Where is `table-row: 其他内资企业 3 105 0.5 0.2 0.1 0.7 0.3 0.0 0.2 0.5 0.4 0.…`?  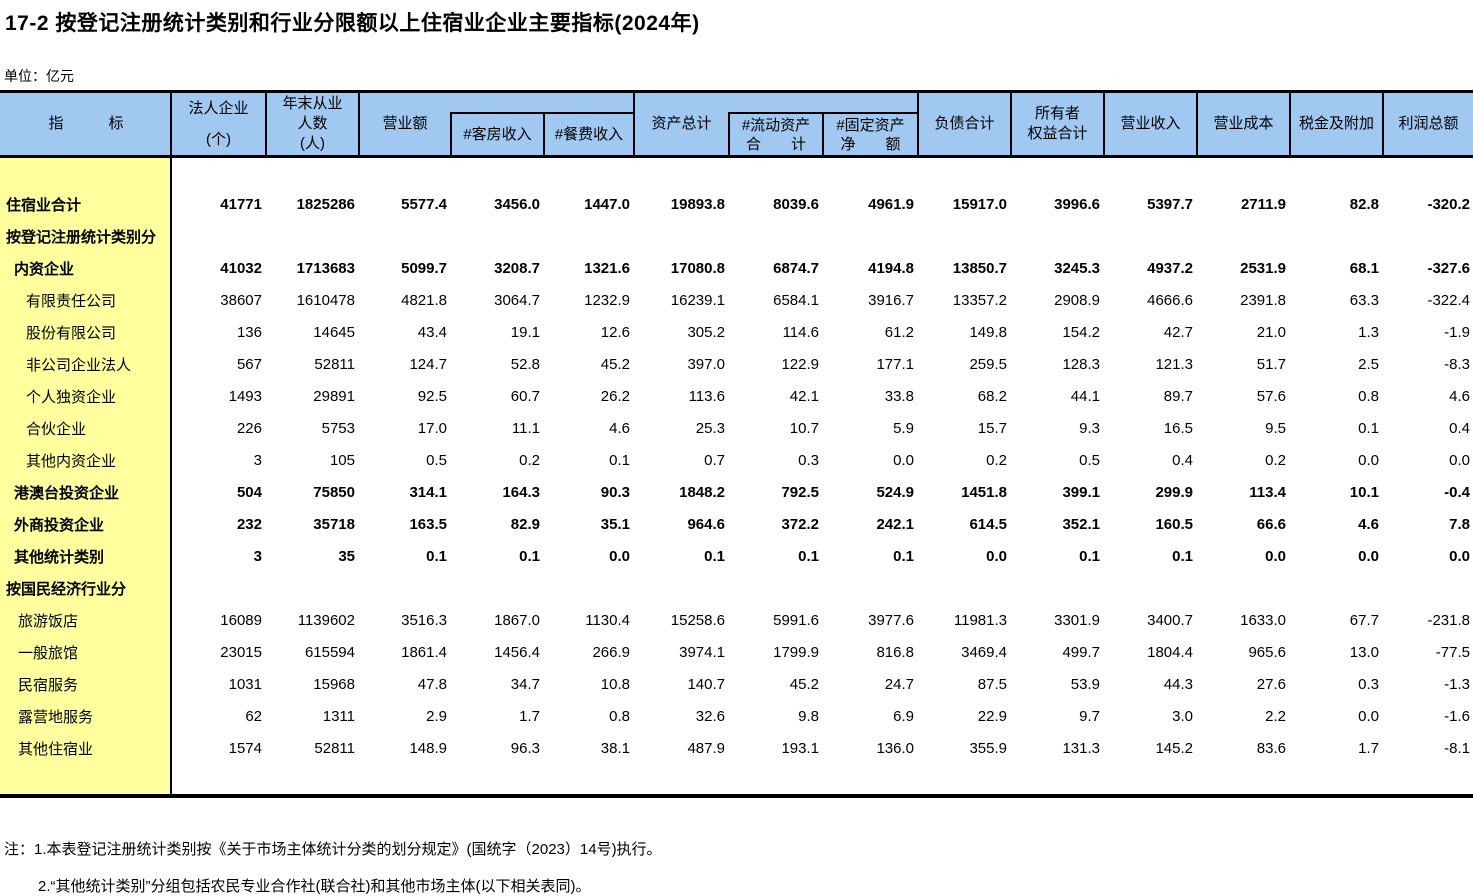 table-row: 其他内资企业 3 105 0.5 0.2 0.1 0.7 0.3 0.0 0.2 0.5 0.4 0.… is located at coordinates (736, 460).